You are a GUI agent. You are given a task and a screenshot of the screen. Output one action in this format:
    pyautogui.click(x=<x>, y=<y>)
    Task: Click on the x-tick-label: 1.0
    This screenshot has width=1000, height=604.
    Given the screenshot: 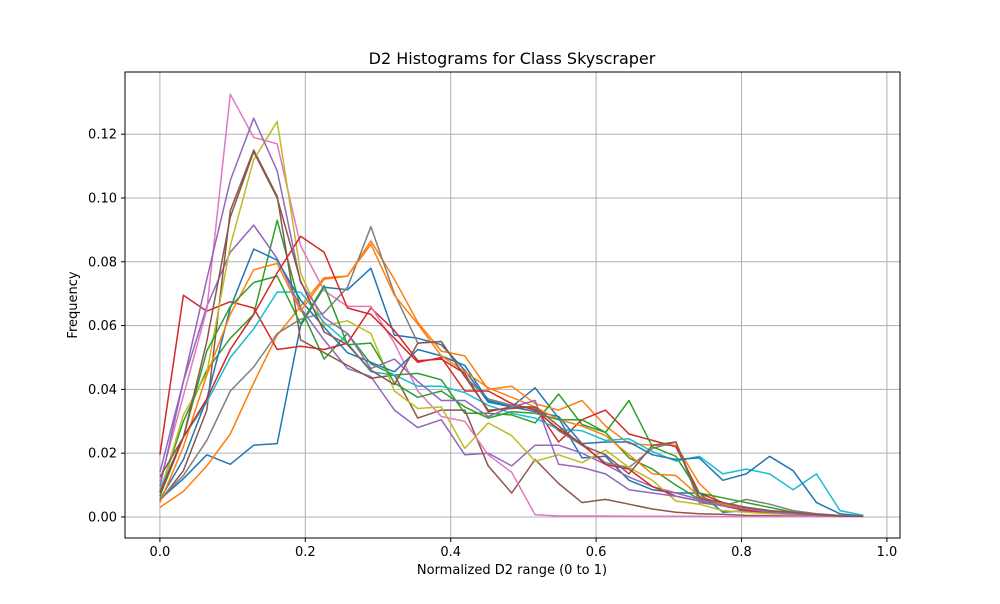 What is the action you would take?
    pyautogui.click(x=887, y=552)
    